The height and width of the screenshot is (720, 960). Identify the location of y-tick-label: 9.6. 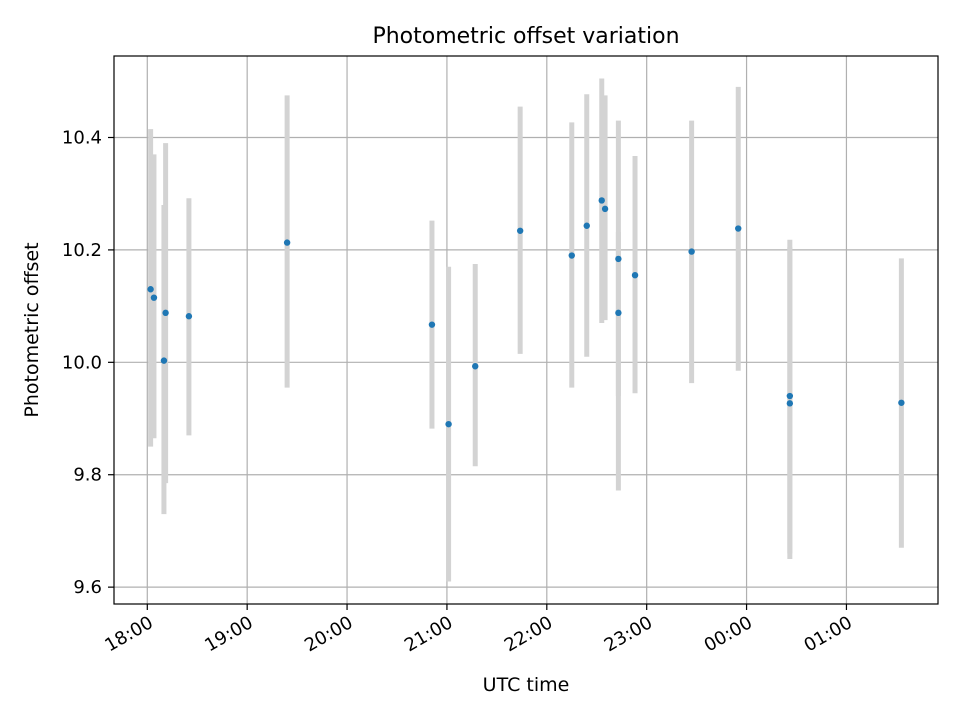
(87, 587).